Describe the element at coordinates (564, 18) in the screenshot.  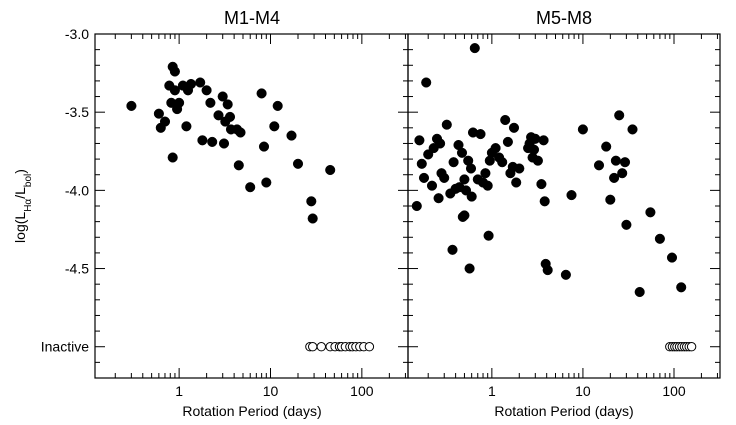
I see `chart-title: M5-M8` at that location.